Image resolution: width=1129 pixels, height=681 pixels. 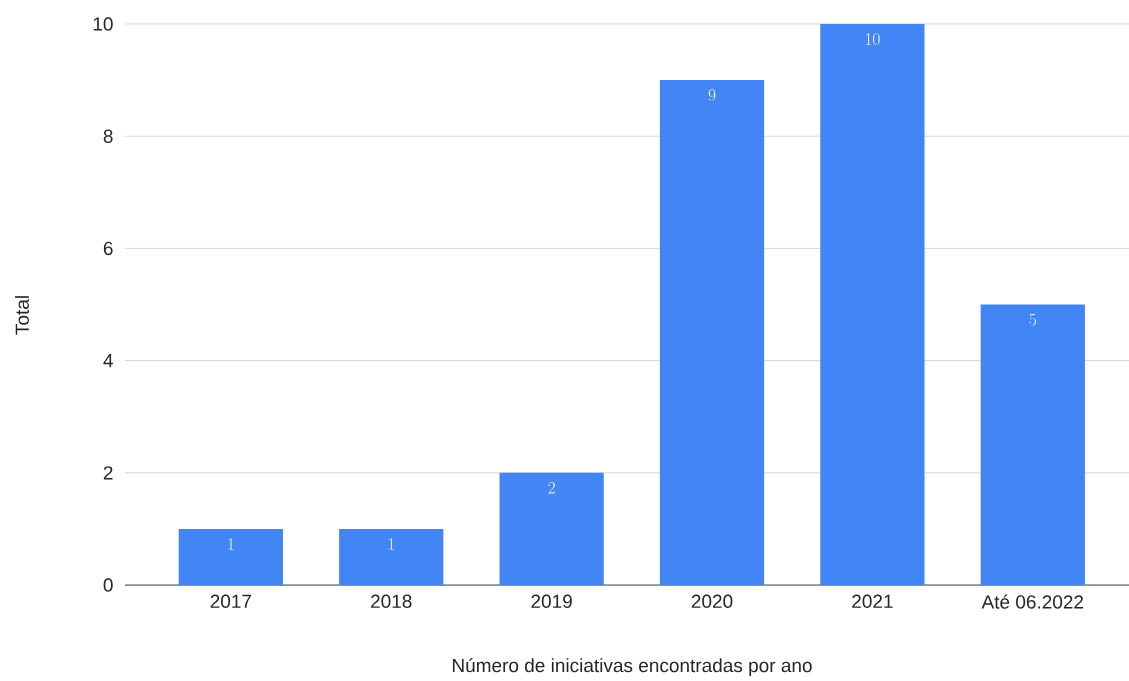 I want to click on x-tick-label: 2019, so click(x=551, y=601).